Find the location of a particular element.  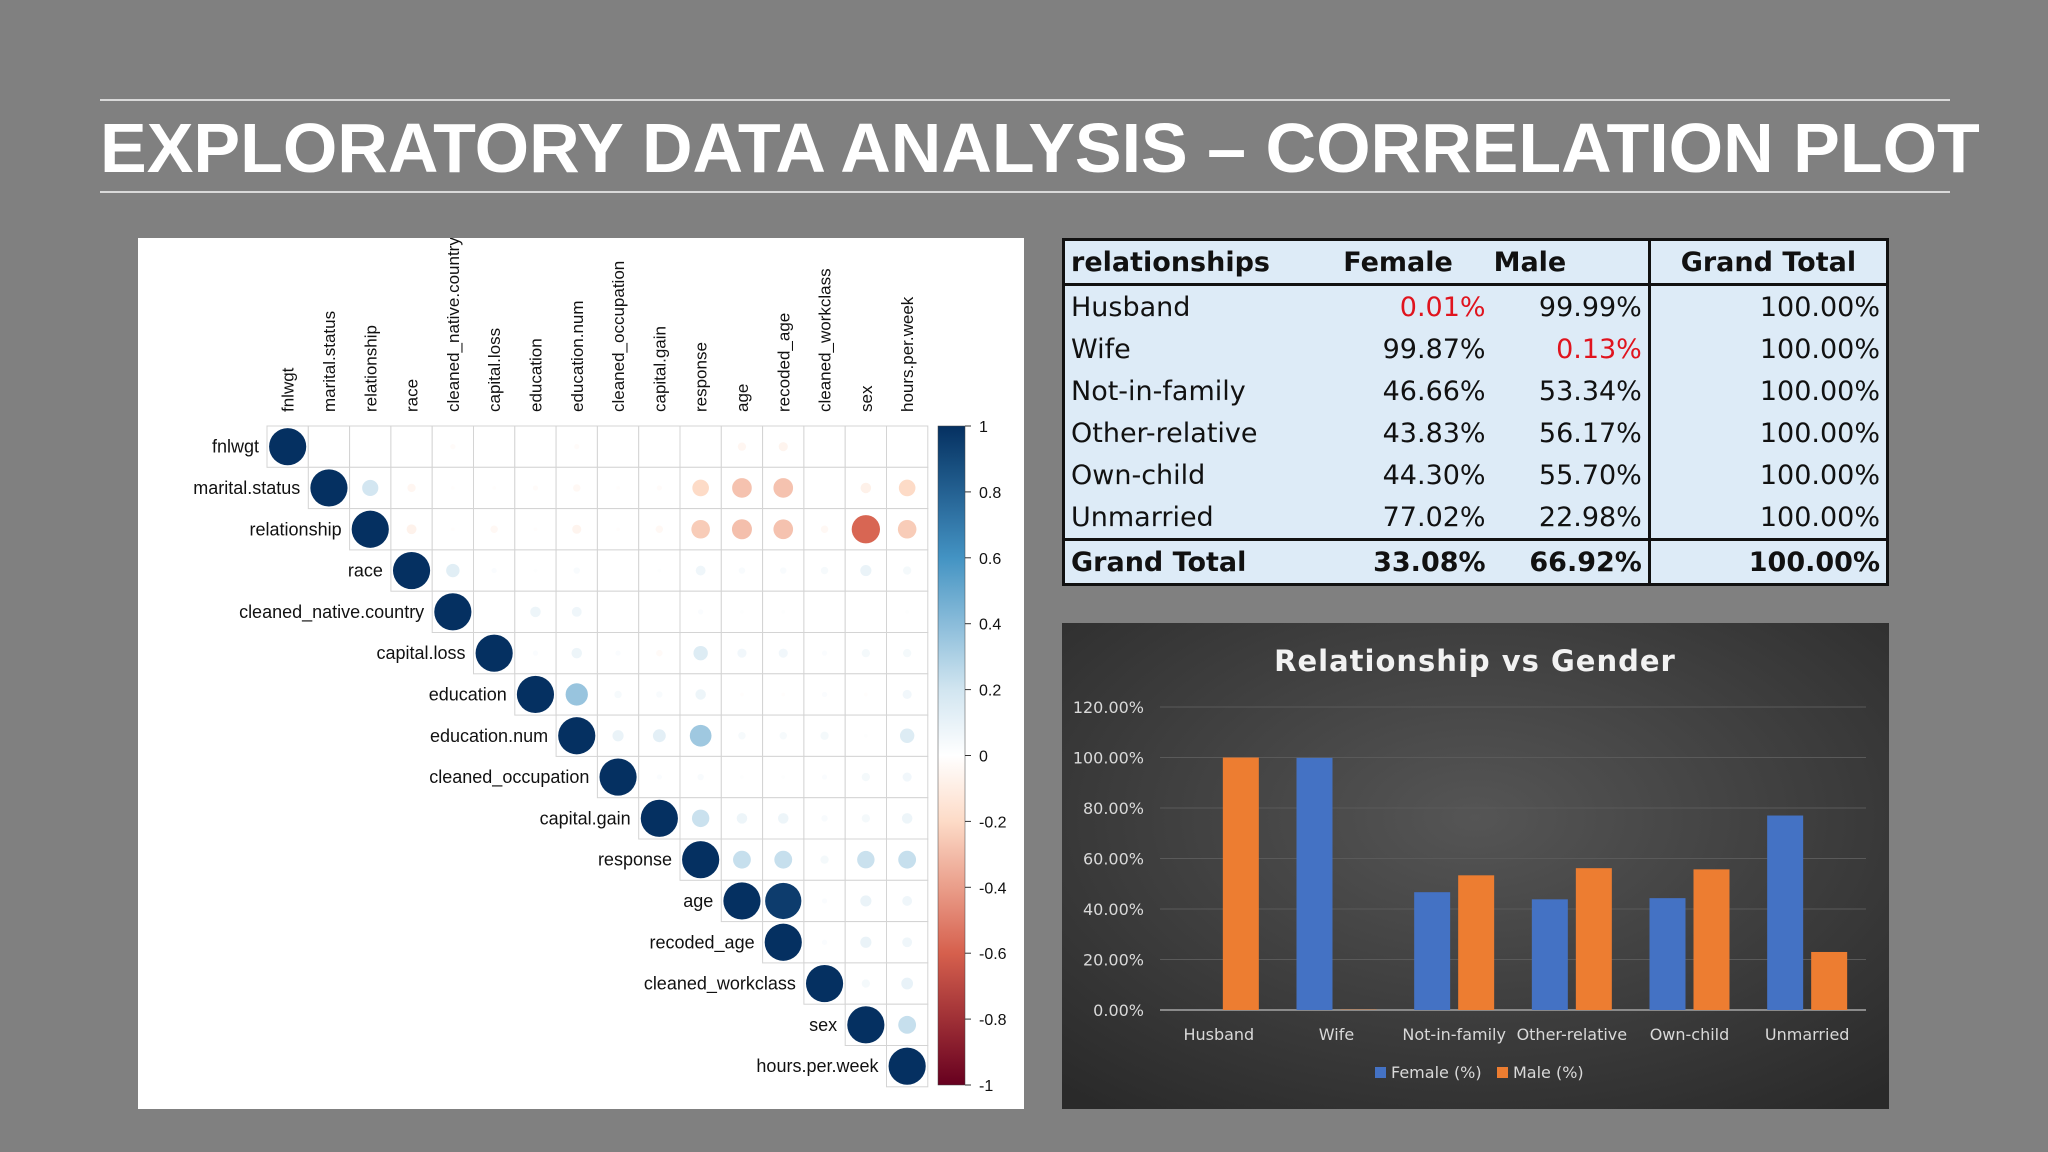

bar-y-tick-label: 20.00% is located at coordinates (1113, 960).